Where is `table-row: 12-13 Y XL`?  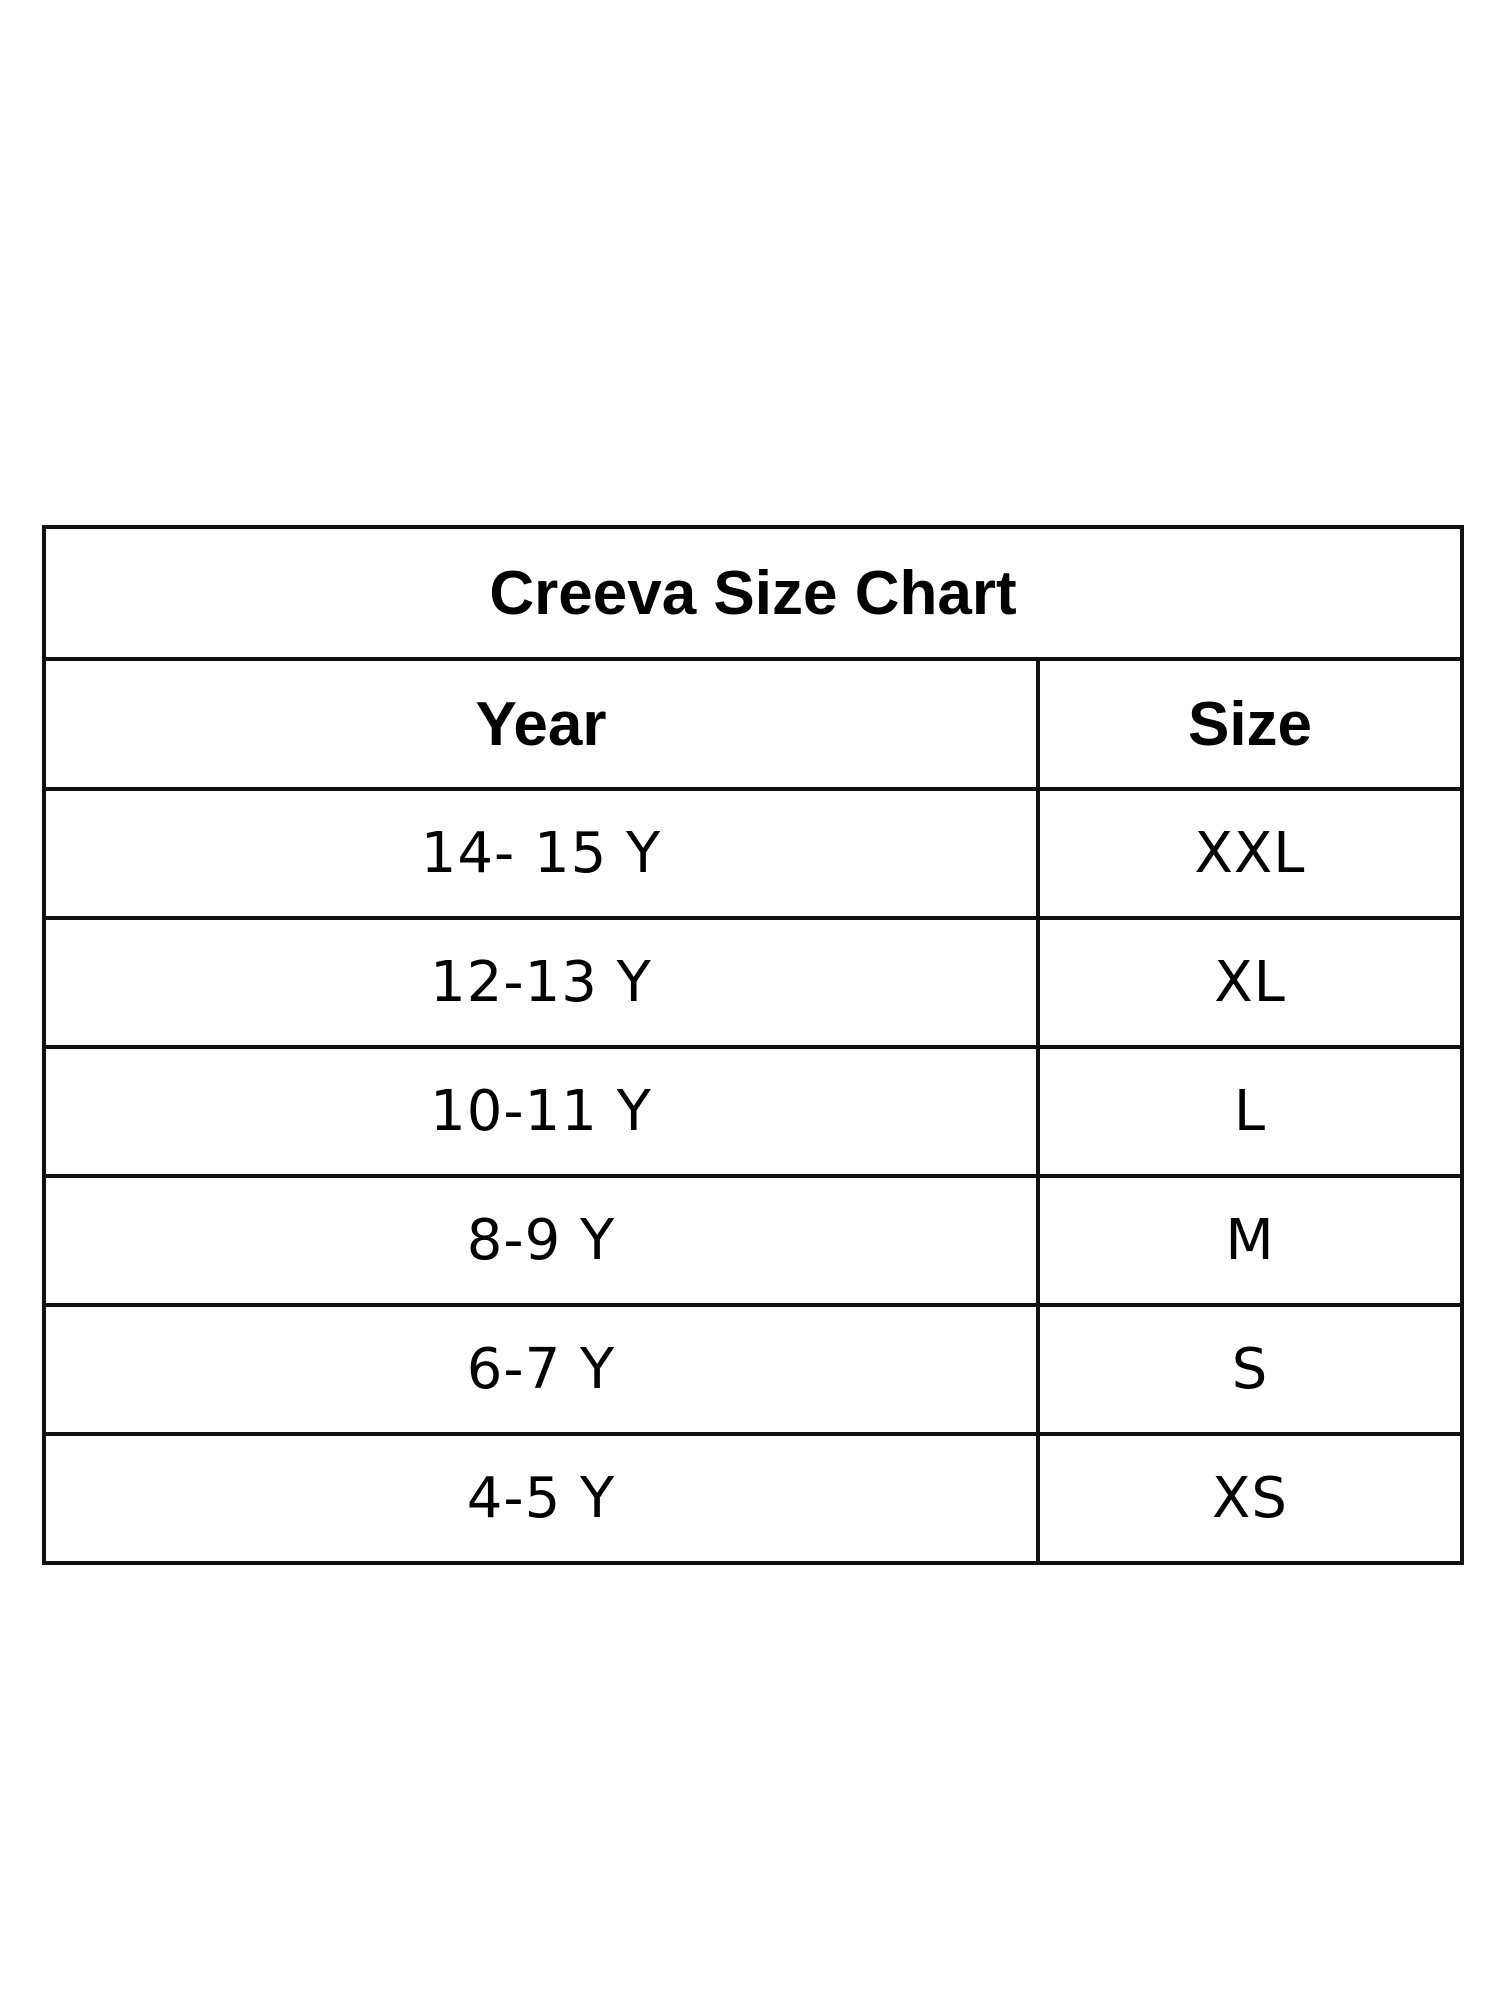
table-row: 12-13 Y XL is located at coordinates (753, 982).